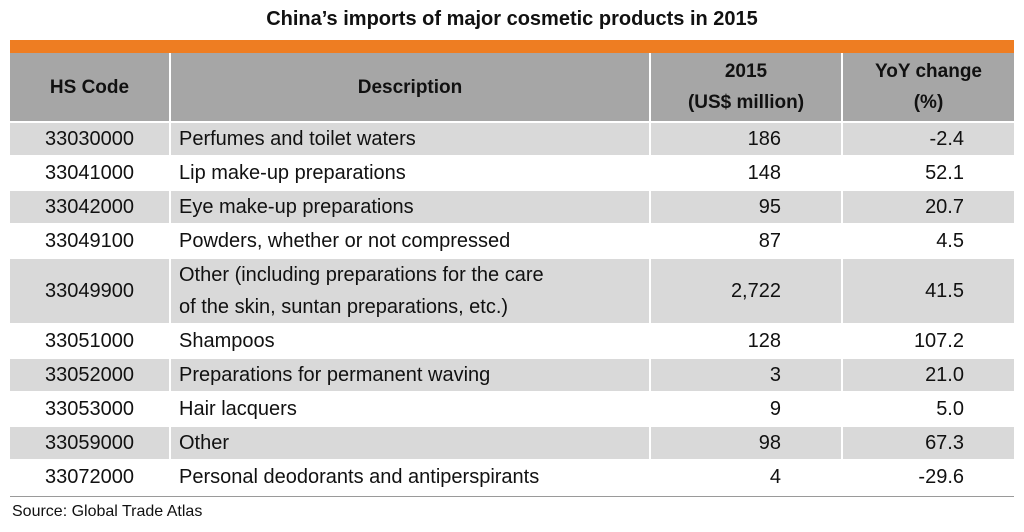 This screenshot has height=532, width=1024. What do you see at coordinates (746, 138) in the screenshot?
I see `cell-value-2015: 186` at bounding box center [746, 138].